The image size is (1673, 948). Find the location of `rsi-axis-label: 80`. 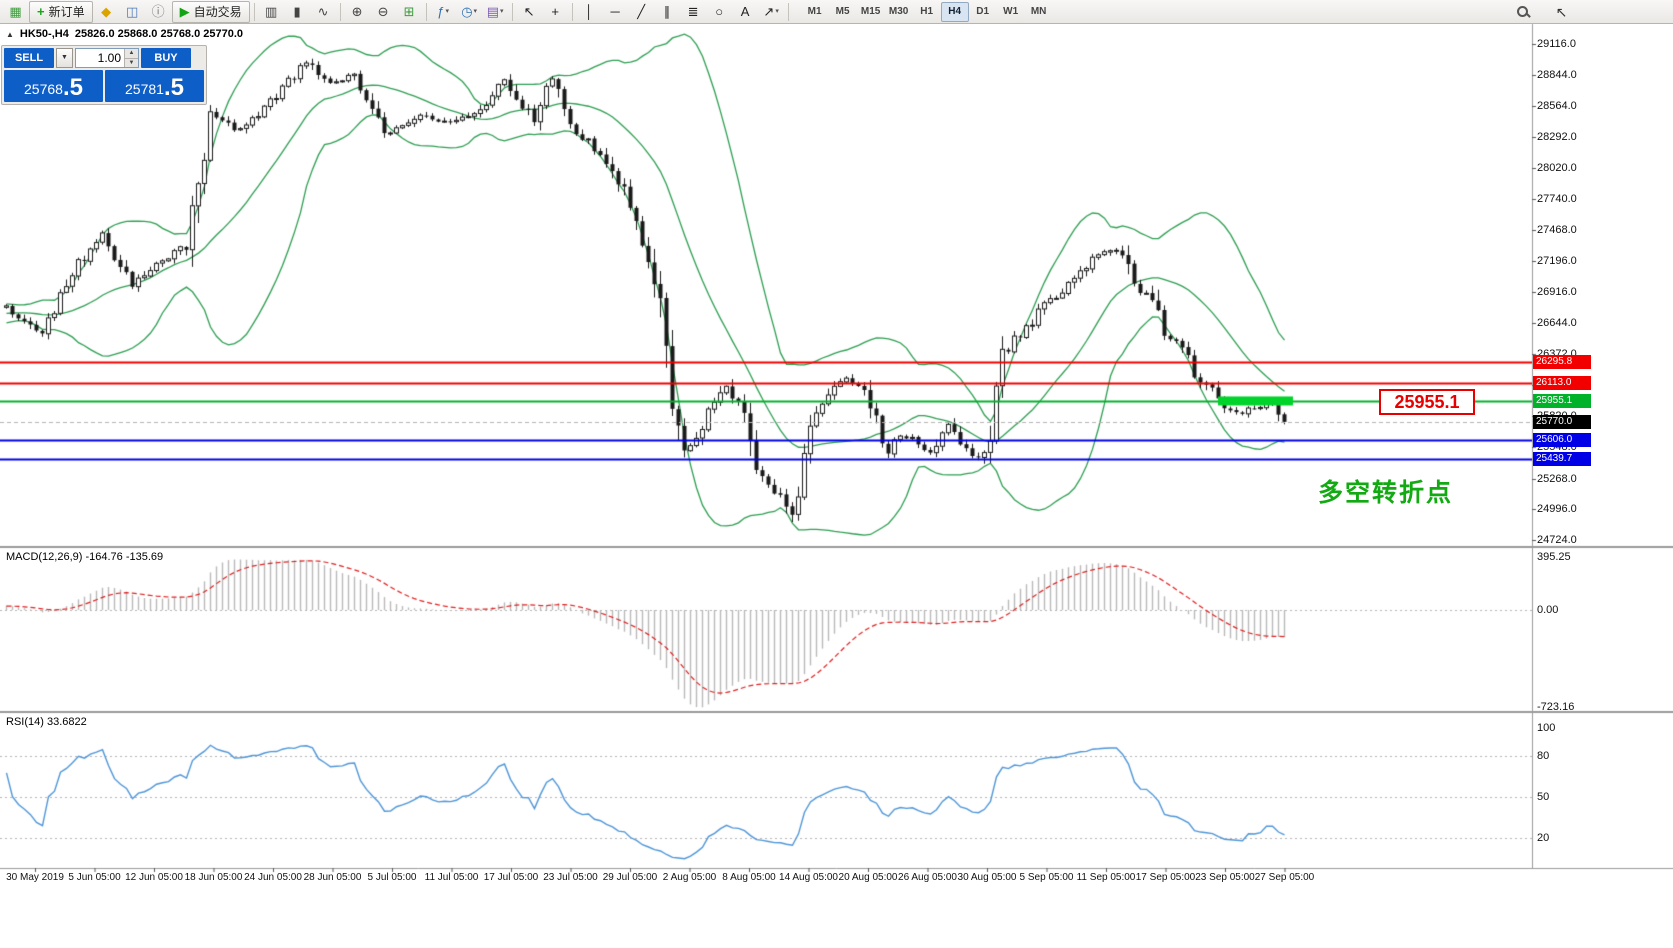

rsi-axis-label: 80 is located at coordinates (1543, 755).